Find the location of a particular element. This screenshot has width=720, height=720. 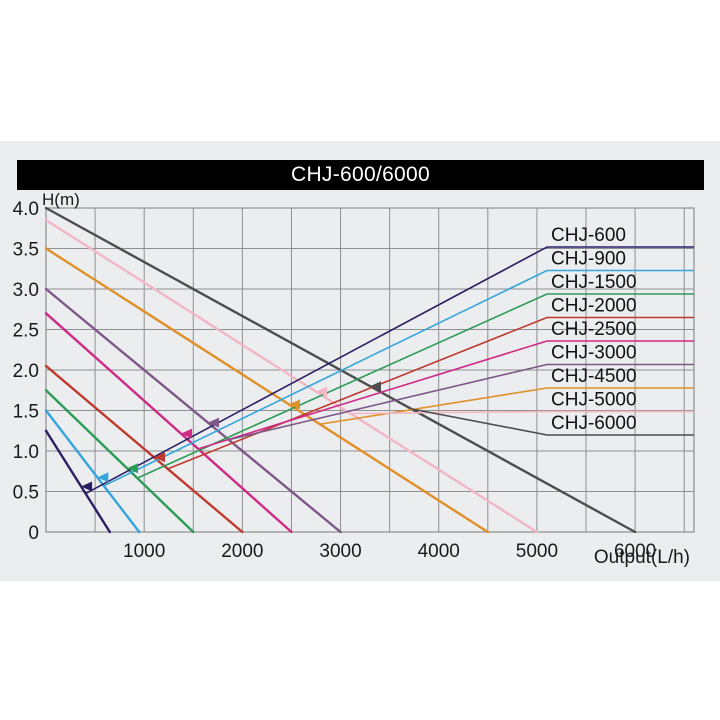

legend-label-chj-5000: CHJ-5000 is located at coordinates (594, 400).